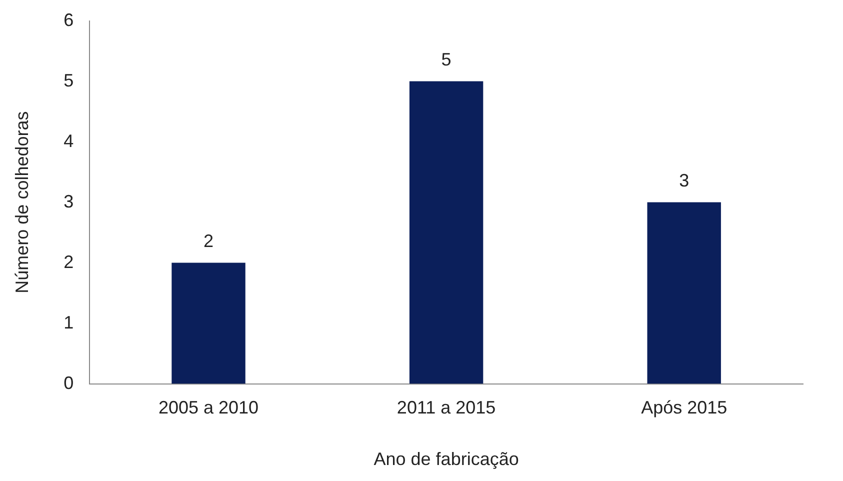 Image resolution: width=843 pixels, height=481 pixels. What do you see at coordinates (446, 459) in the screenshot?
I see `x-axis-title: Ano de fabricação` at bounding box center [446, 459].